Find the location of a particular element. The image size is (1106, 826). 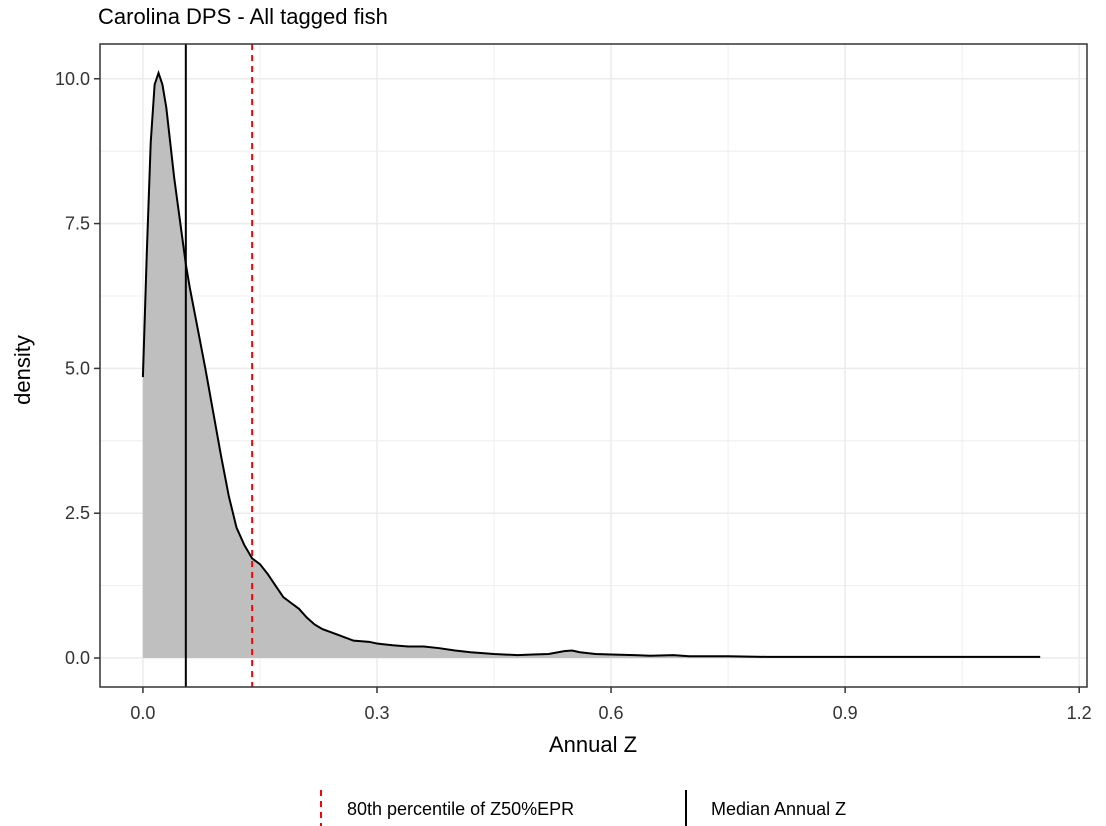

x-tick-label: 0.0 is located at coordinates (142, 713).